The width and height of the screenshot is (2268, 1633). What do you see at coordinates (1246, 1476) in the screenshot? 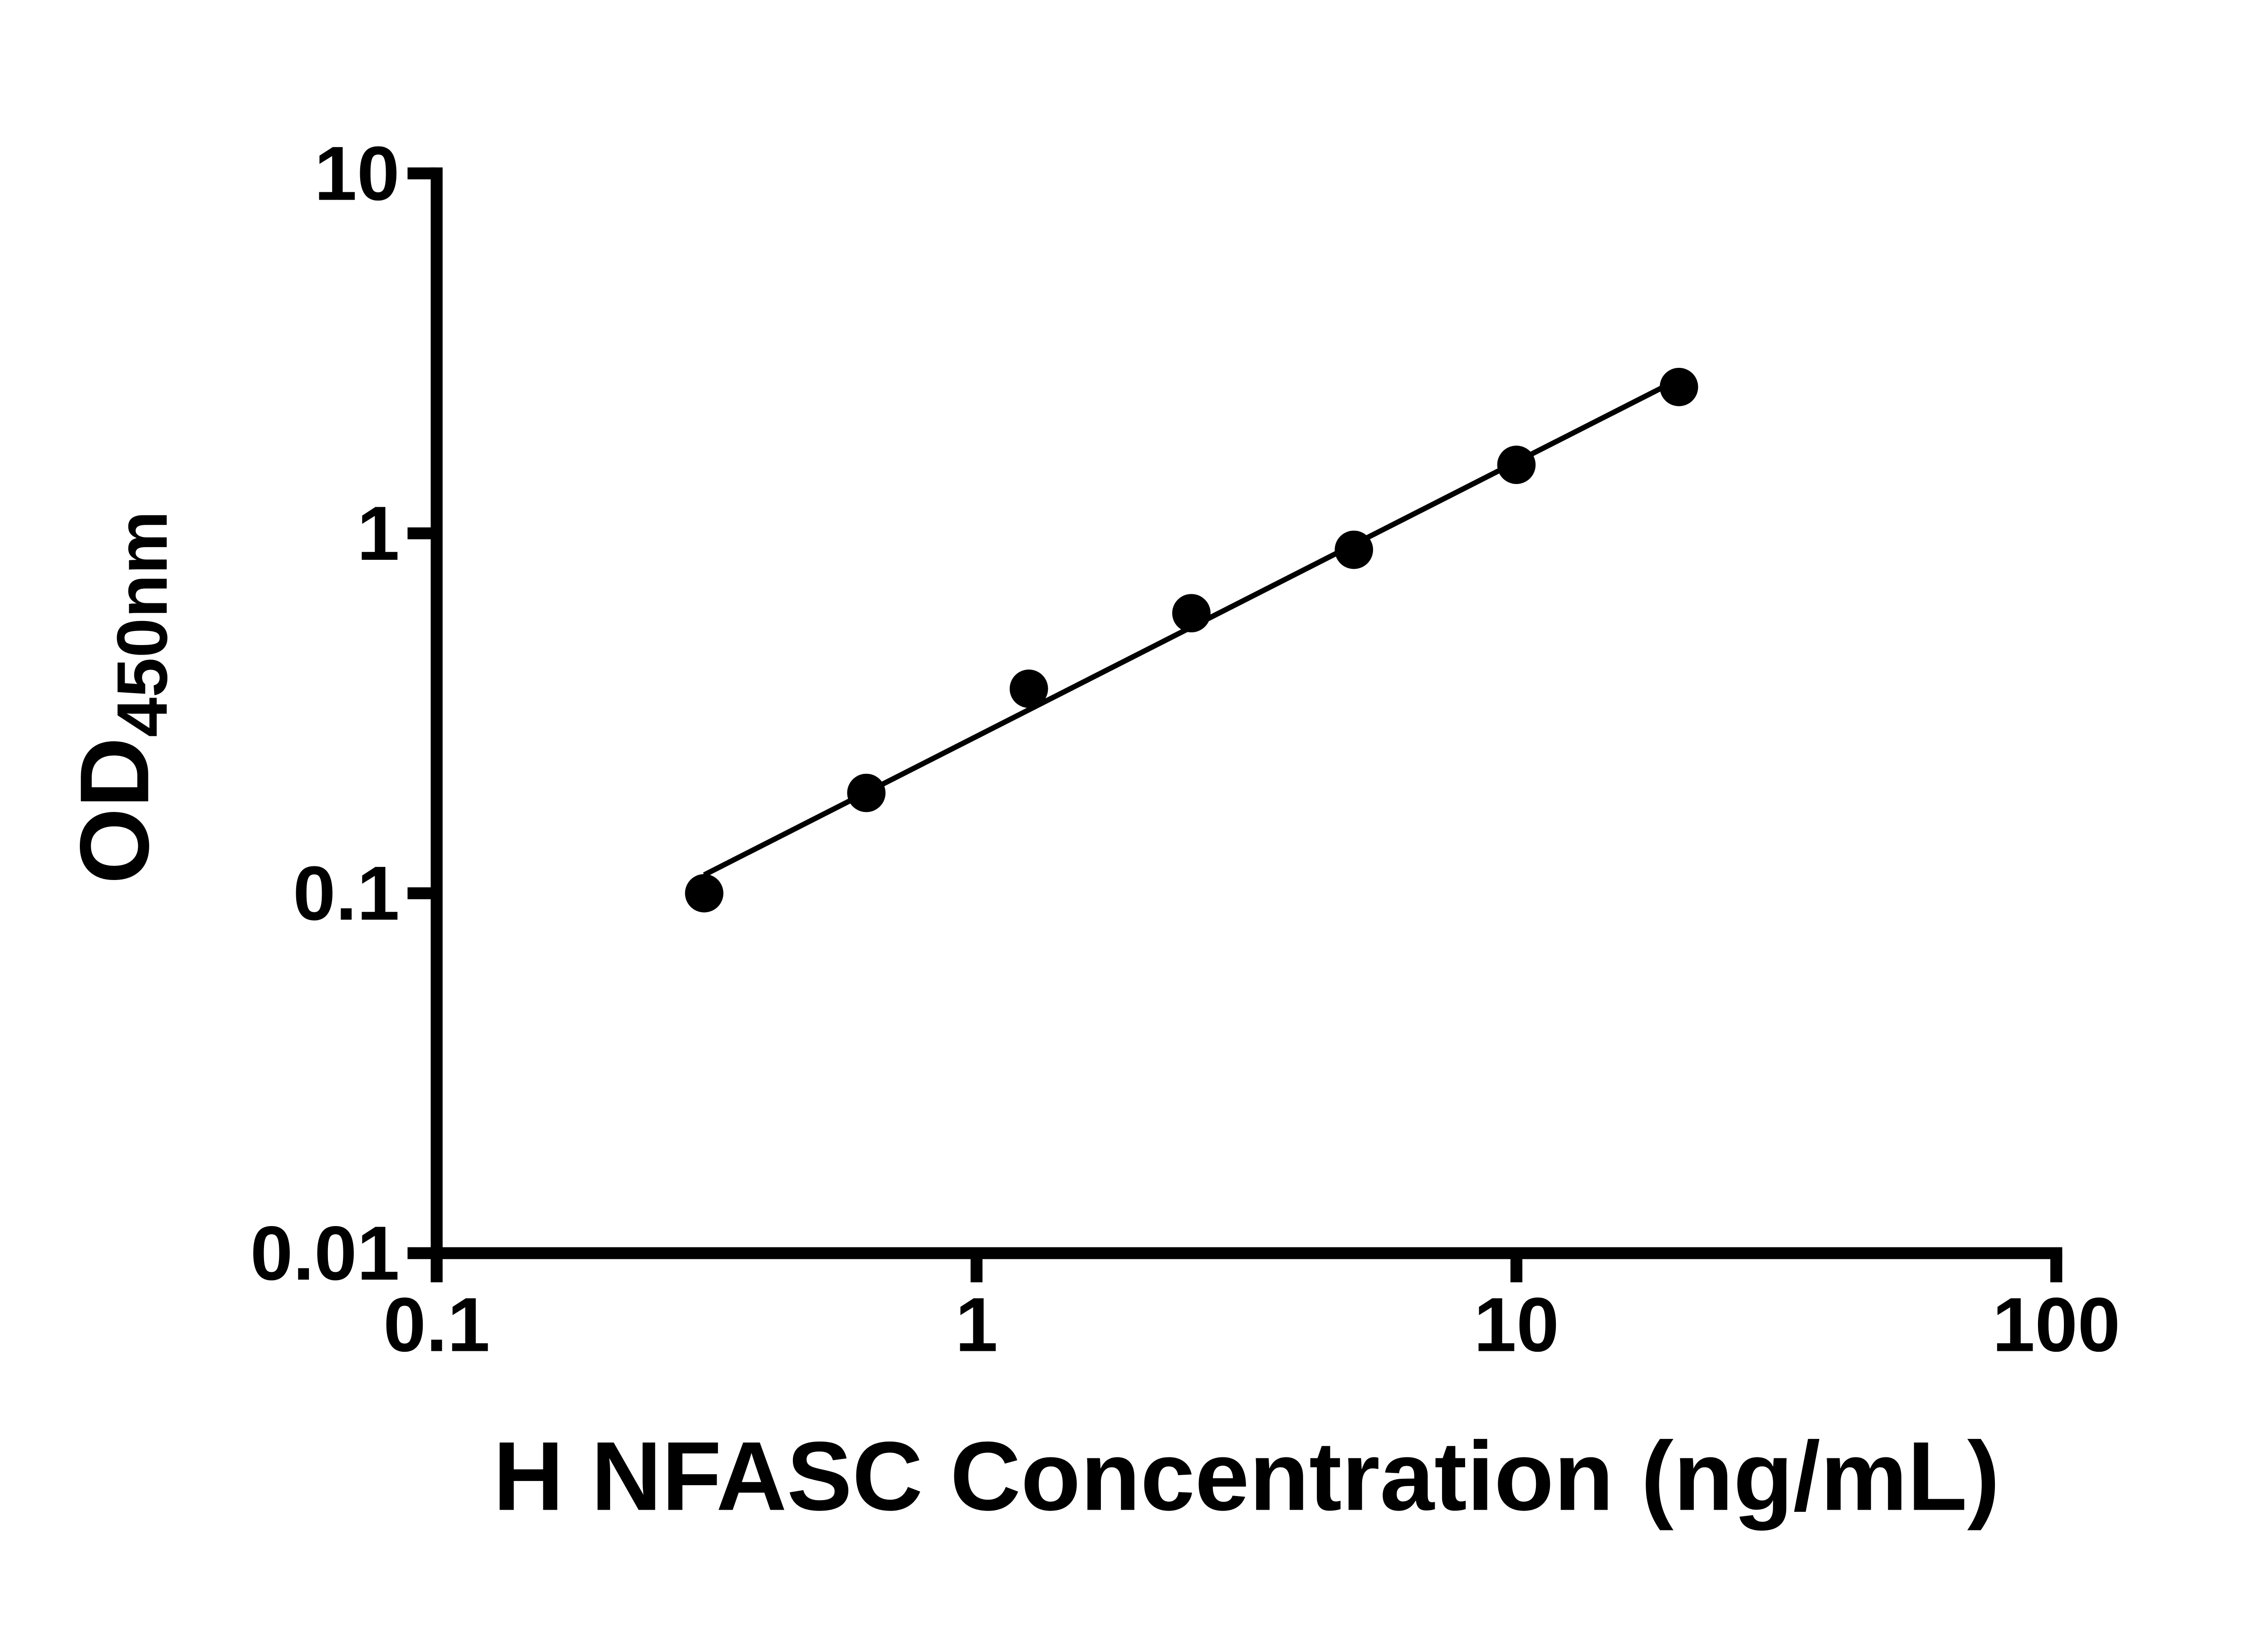
I see `x-axis-title: H NFASC Concentration (ng/mL)` at bounding box center [1246, 1476].